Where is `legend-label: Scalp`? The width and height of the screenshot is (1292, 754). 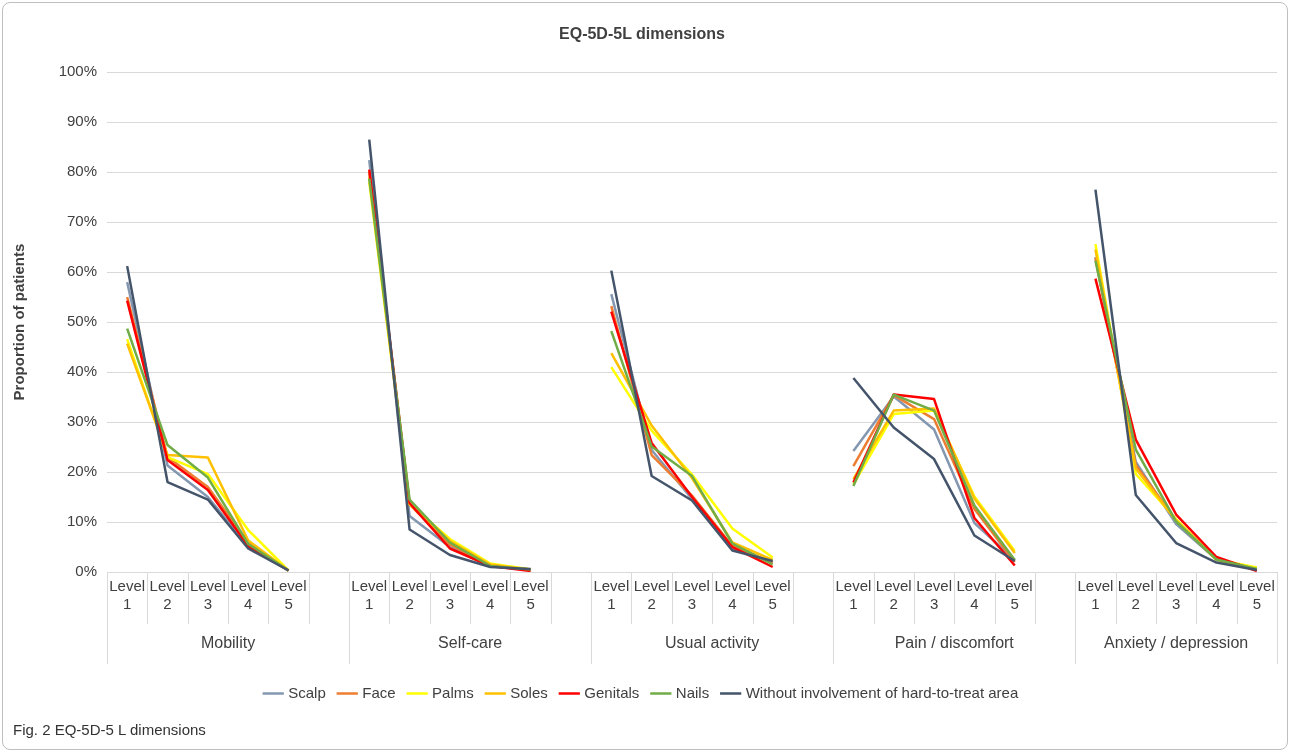 legend-label: Scalp is located at coordinates (307, 692).